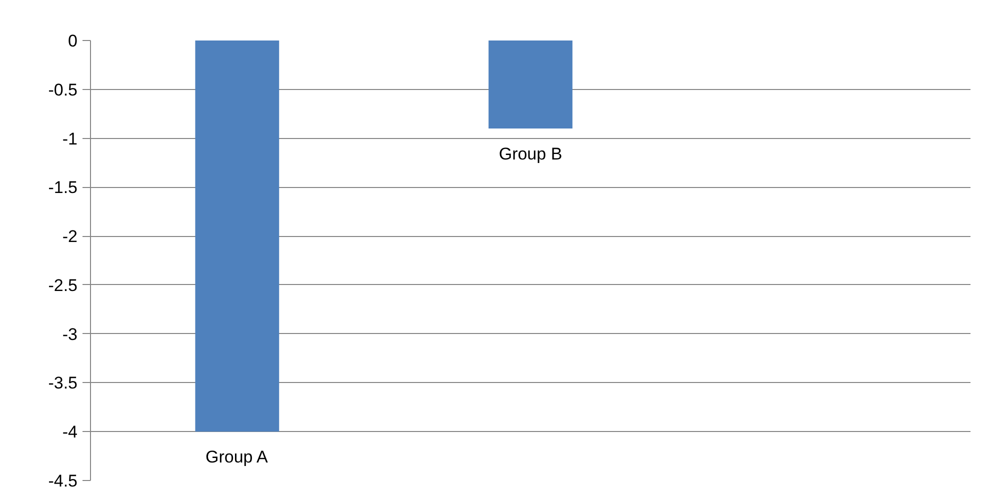 The width and height of the screenshot is (996, 503). I want to click on y-tick-label: -2.5, so click(63, 285).